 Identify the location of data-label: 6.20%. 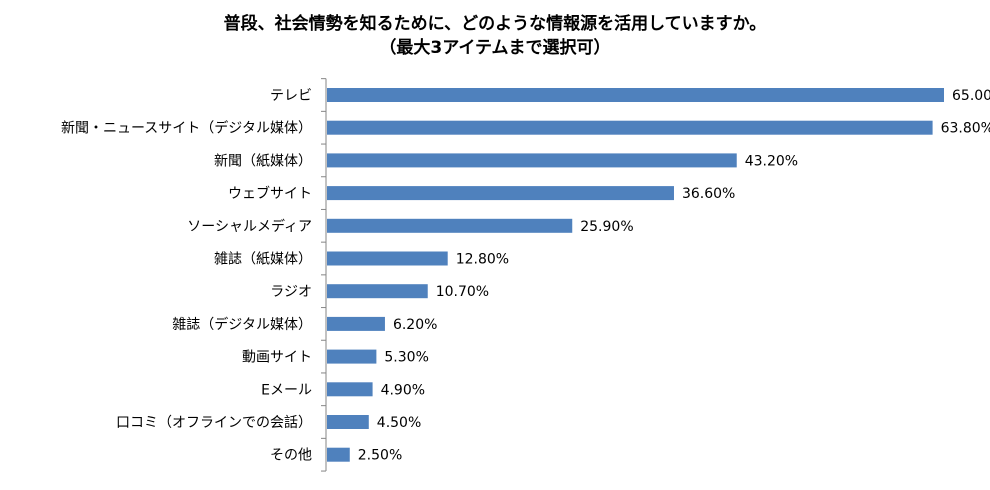
(415, 325).